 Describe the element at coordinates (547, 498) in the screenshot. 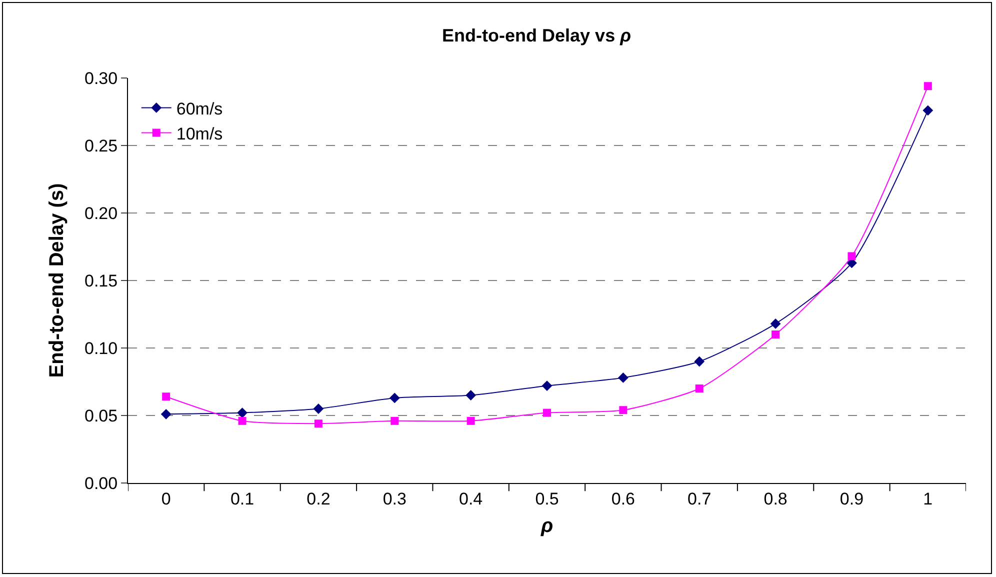

I see `x-tick-label: 0.5` at that location.